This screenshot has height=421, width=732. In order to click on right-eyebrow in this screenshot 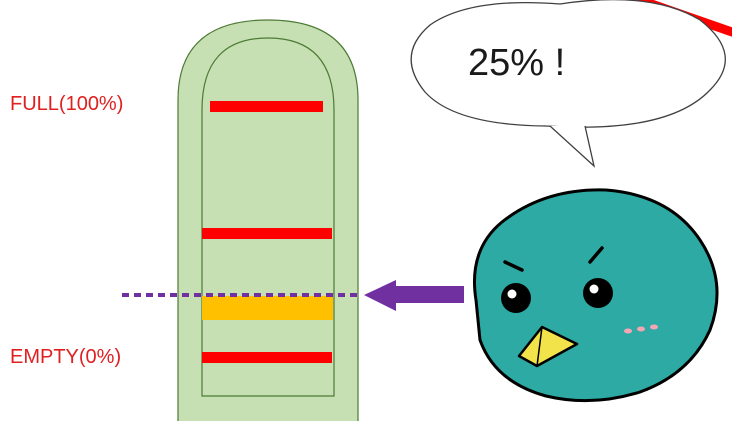, I will do `click(596, 255)`.